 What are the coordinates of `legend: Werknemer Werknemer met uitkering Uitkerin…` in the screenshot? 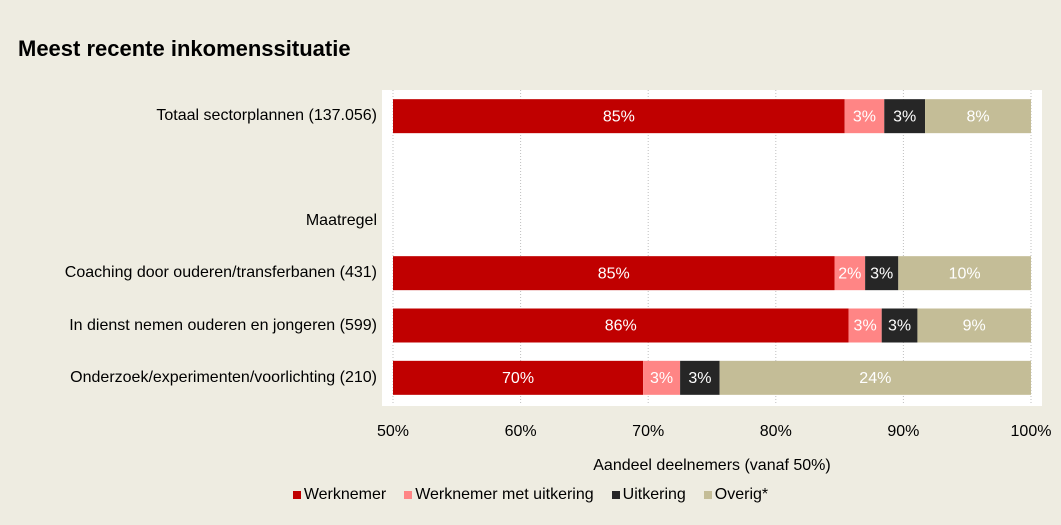 It's located at (530, 495).